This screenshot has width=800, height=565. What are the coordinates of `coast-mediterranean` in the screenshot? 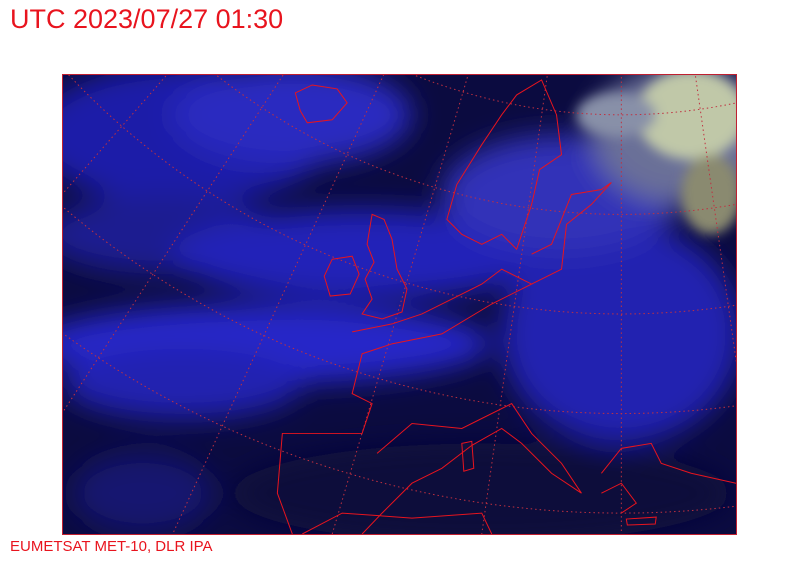 It's located at (471, 468).